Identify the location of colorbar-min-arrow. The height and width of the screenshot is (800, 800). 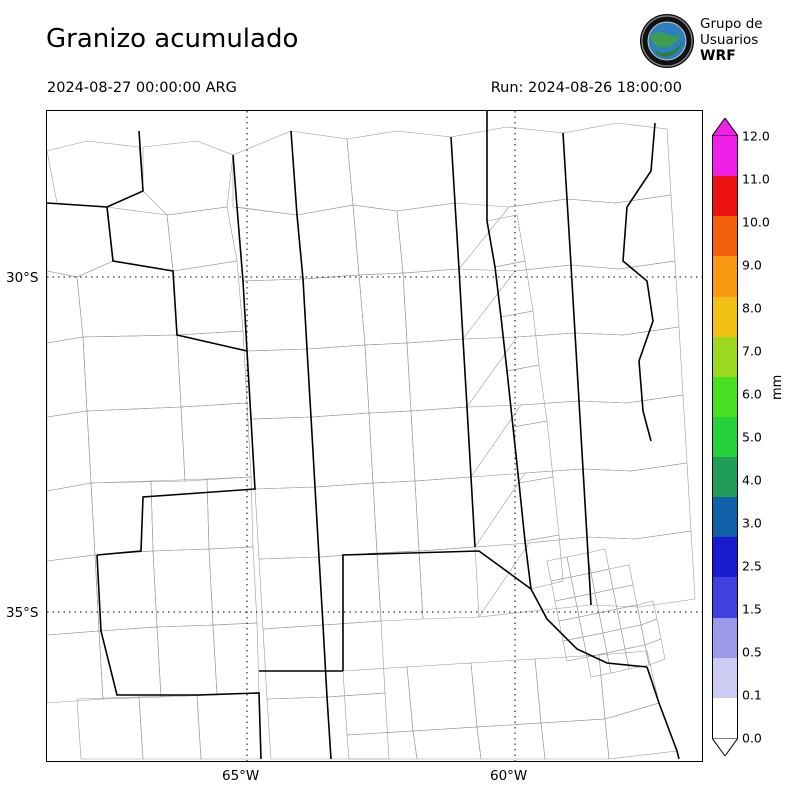
(725, 747).